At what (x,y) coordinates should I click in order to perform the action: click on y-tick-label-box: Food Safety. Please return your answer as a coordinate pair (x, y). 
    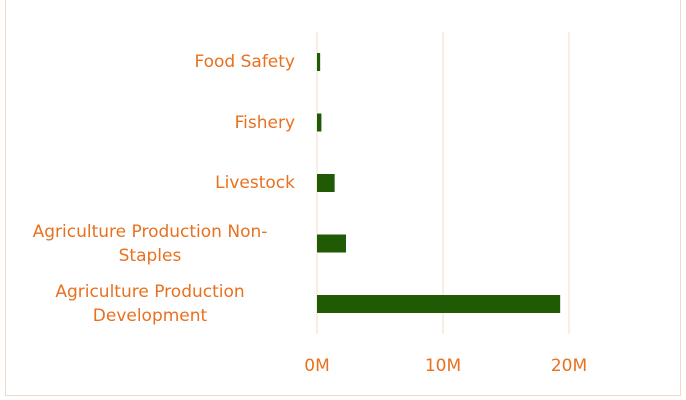
    Looking at the image, I should click on (150, 62).